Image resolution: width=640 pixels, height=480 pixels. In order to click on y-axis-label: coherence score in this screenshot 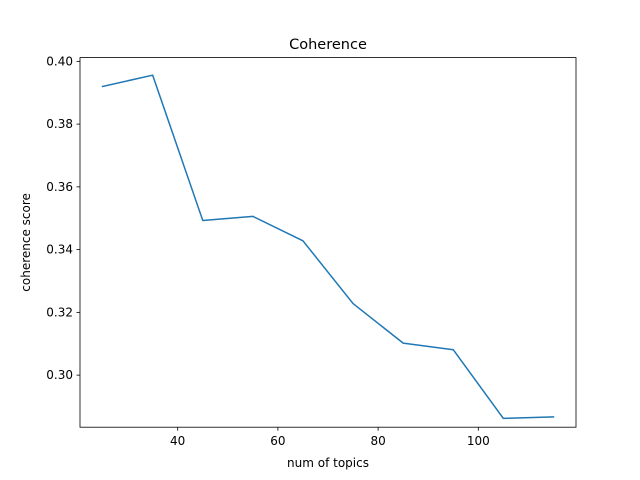, I will do `click(26, 242)`.